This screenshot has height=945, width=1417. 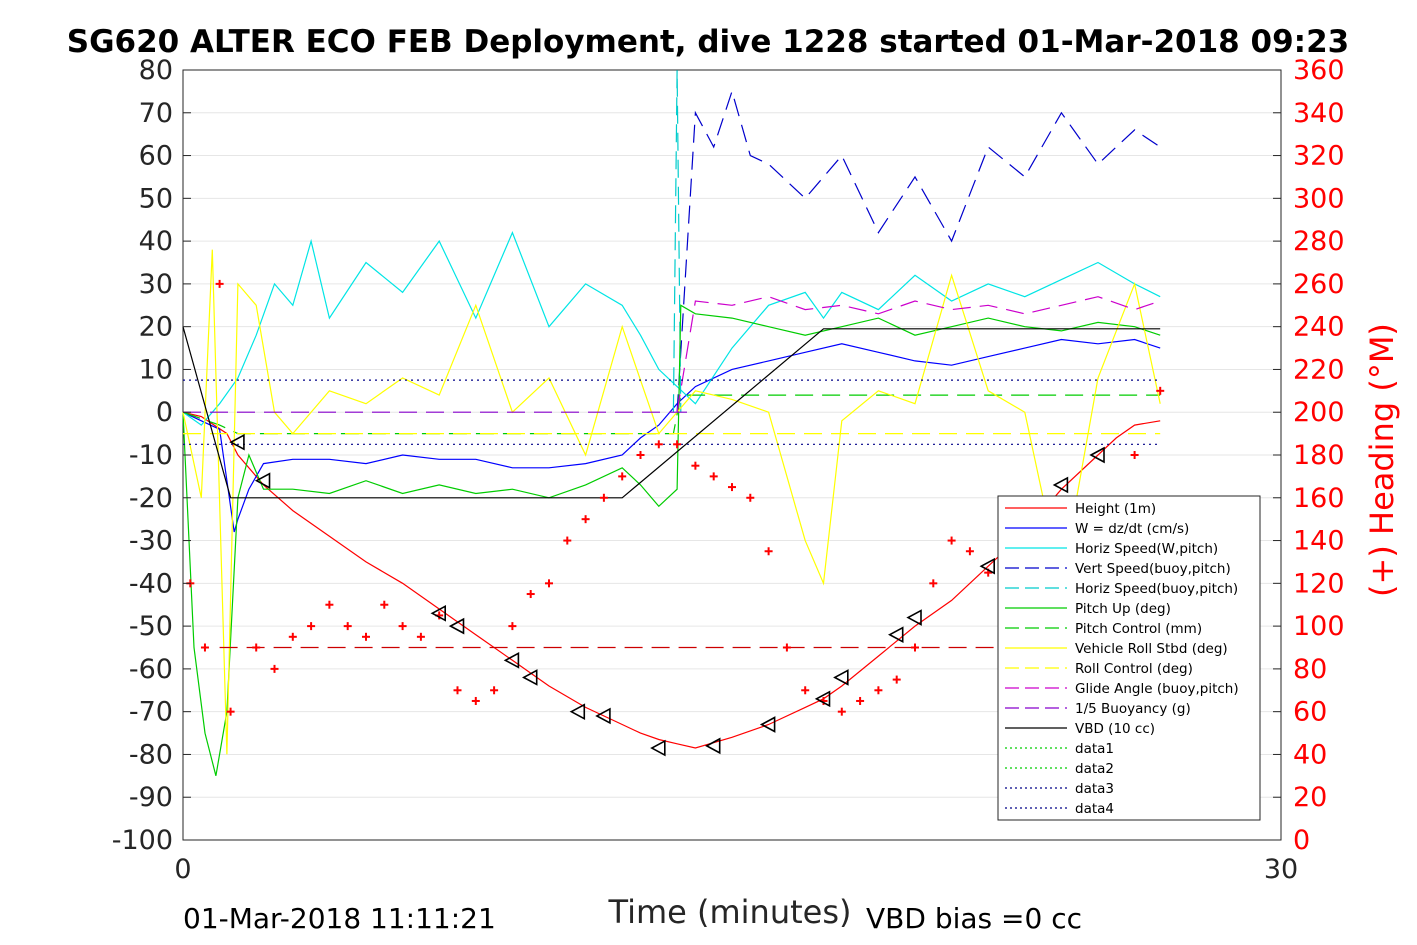 I want to click on y-tick-label: 60, so click(x=156, y=156).